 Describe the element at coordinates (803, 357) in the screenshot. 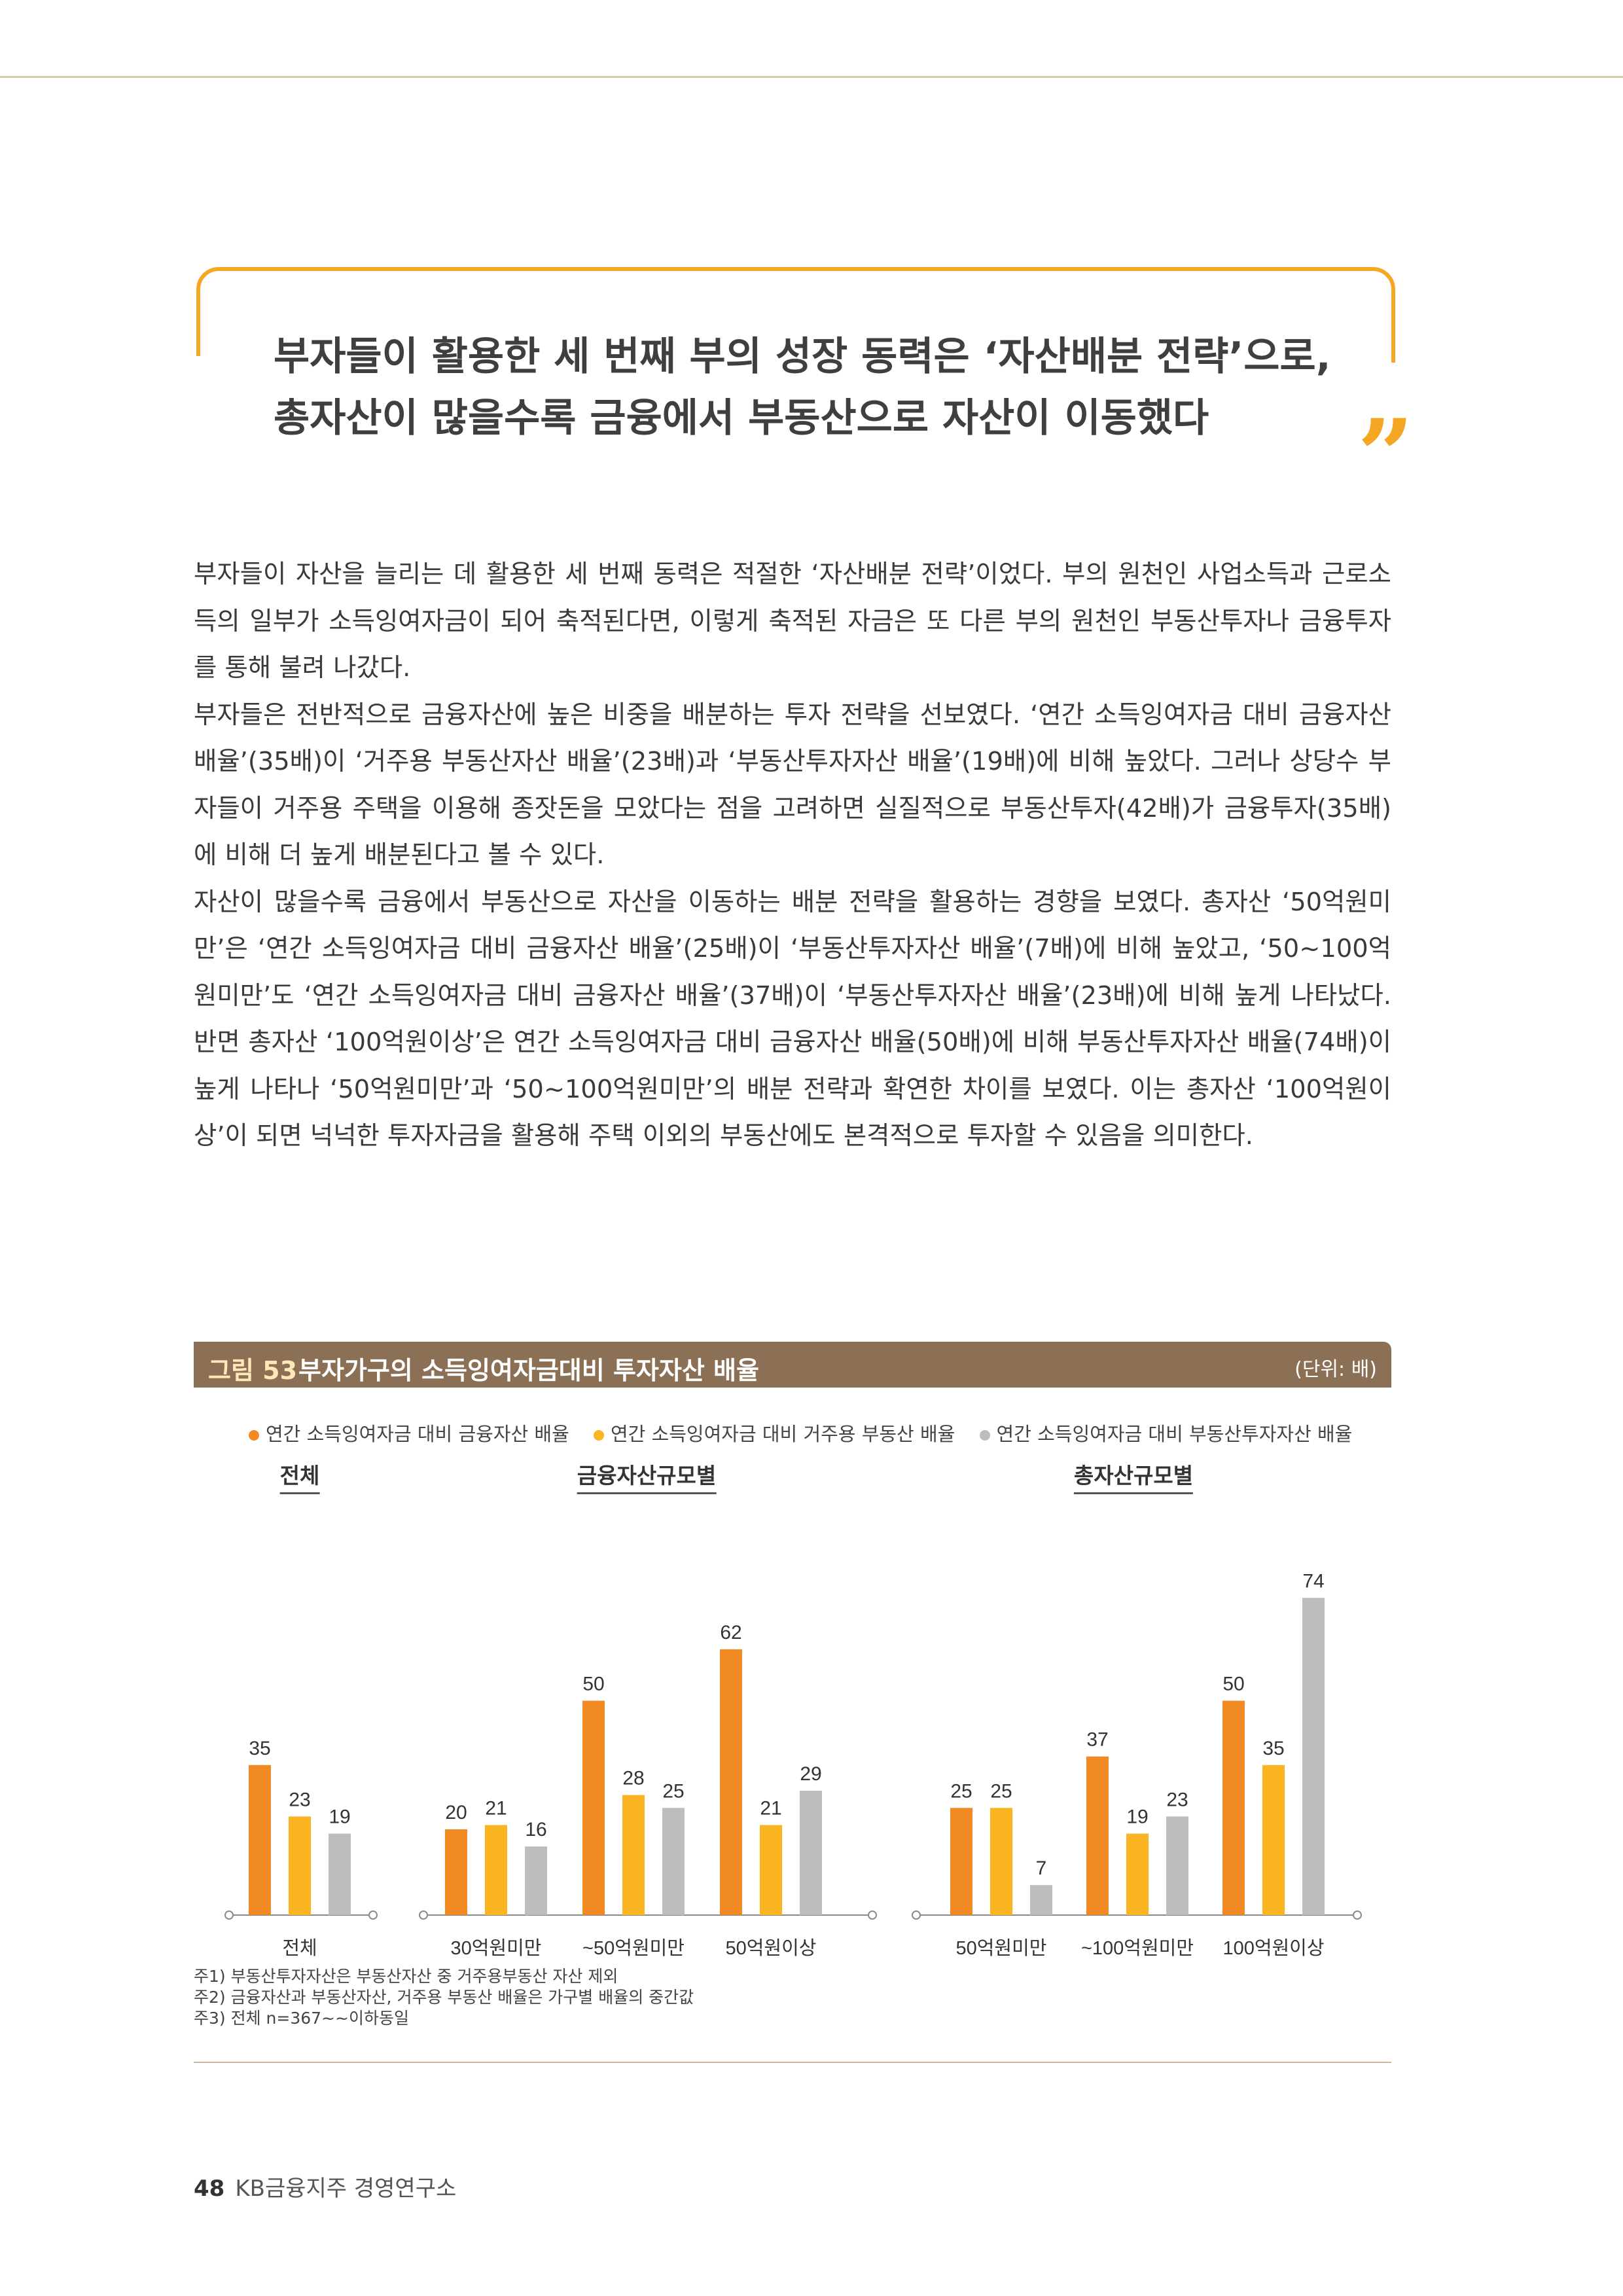

I see `headline-line-1: 부자들이 활용한 세 번째 부의 성장 동력은 ‘자산배분 전략’으로,` at that location.